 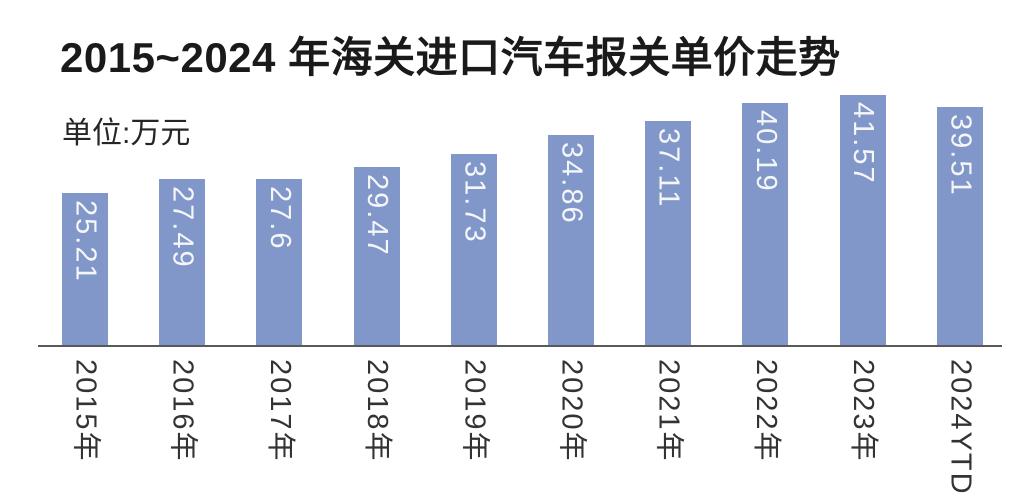 I want to click on bar-value-label: 37.11, so click(x=668, y=168).